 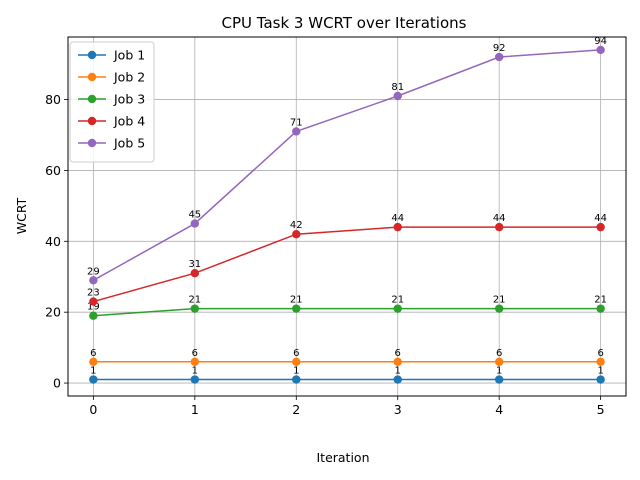 I want to click on legend-item: Job 2, so click(x=111, y=77).